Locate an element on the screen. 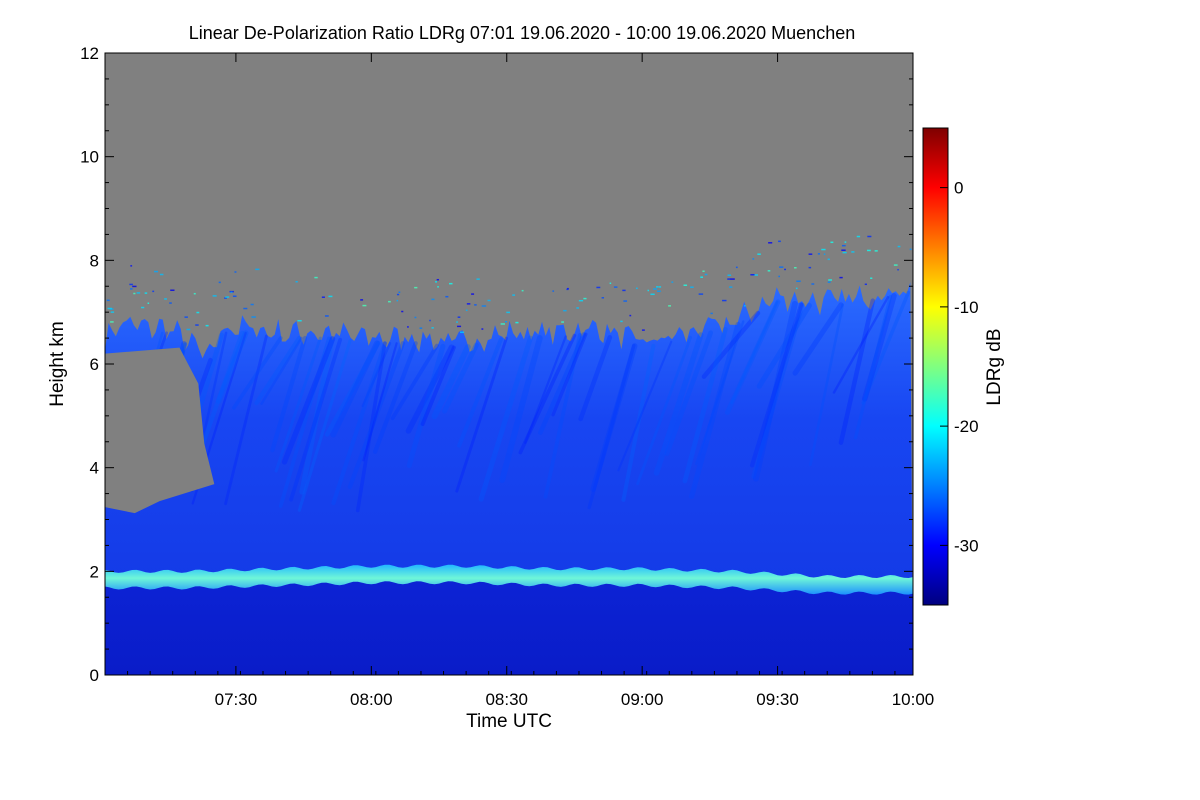  x-tick-label: 08:00 is located at coordinates (371, 699).